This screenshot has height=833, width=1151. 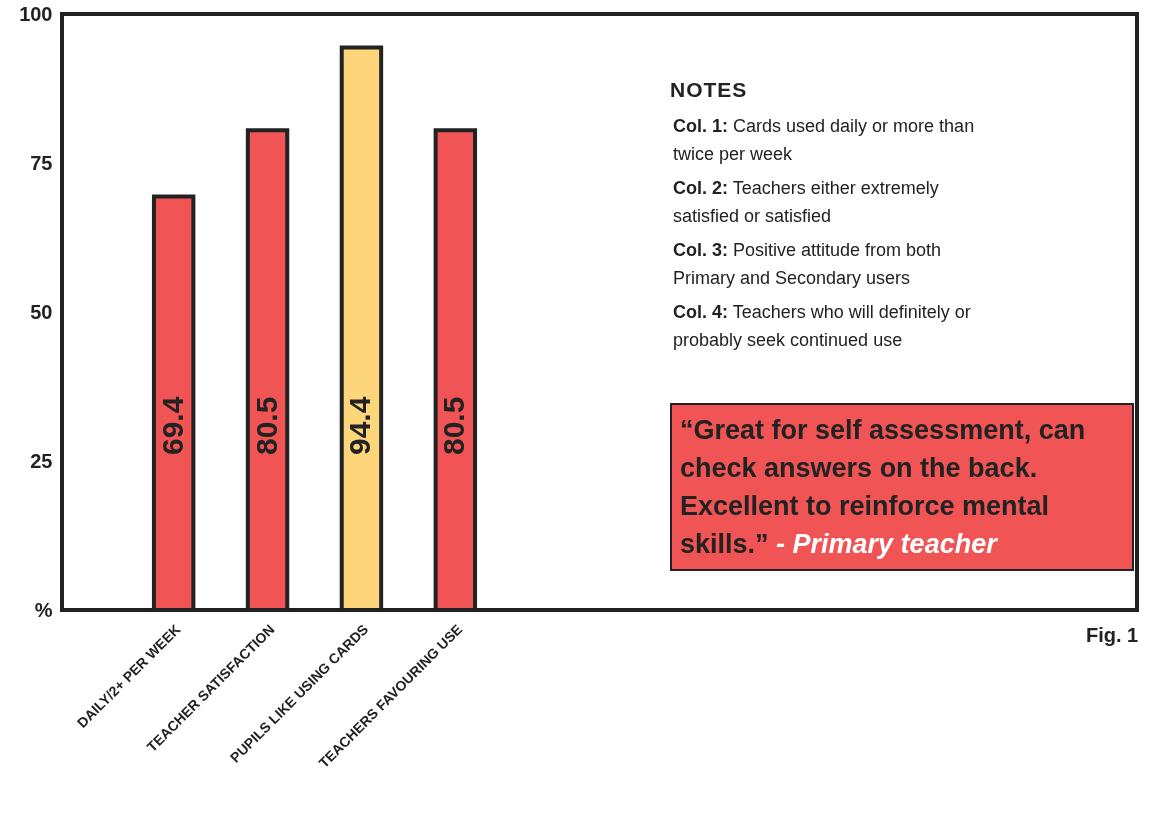 I want to click on caption: Fig. 1, so click(x=1112, y=635).